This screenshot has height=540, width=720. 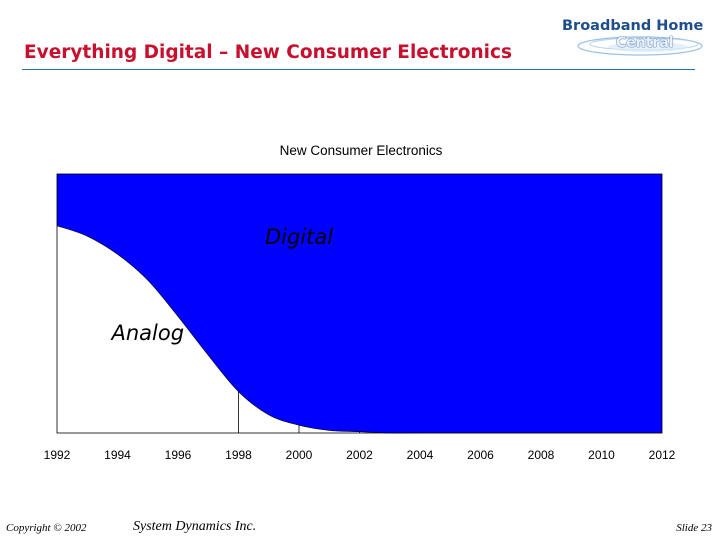 I want to click on series-label-analog: Analog, so click(x=146, y=333).